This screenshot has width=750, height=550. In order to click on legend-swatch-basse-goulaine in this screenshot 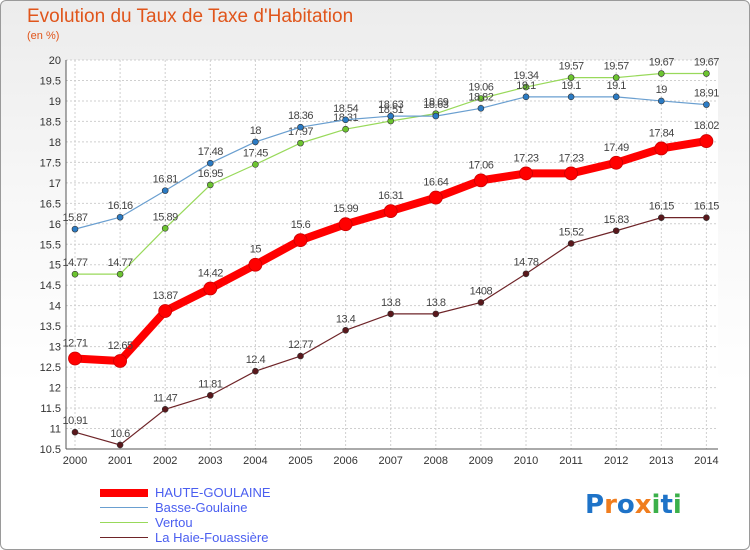, I will do `click(124, 507)`.